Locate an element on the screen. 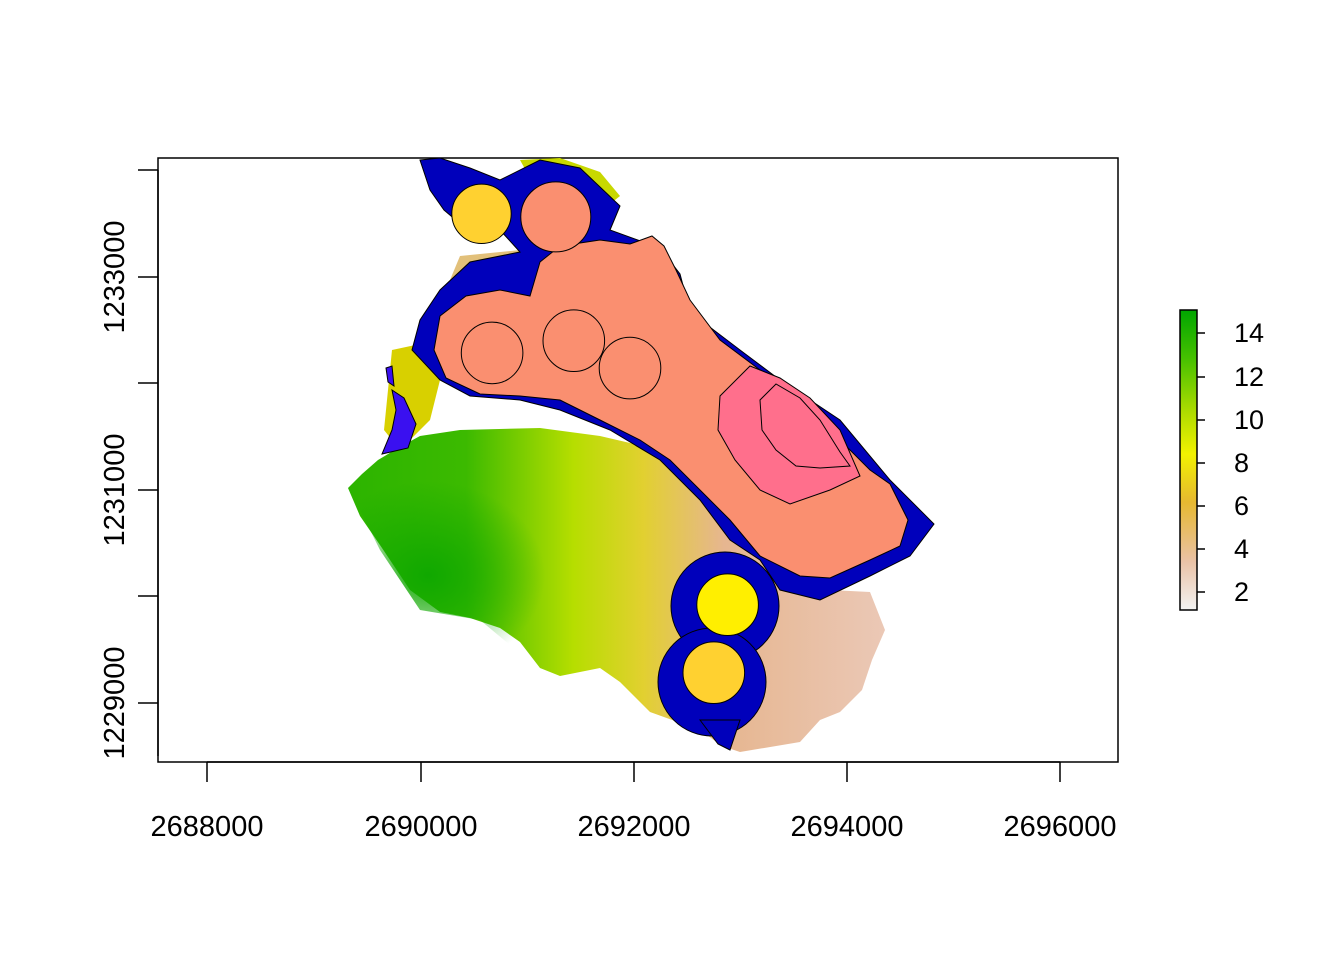  circle-north is located at coordinates (556, 217).